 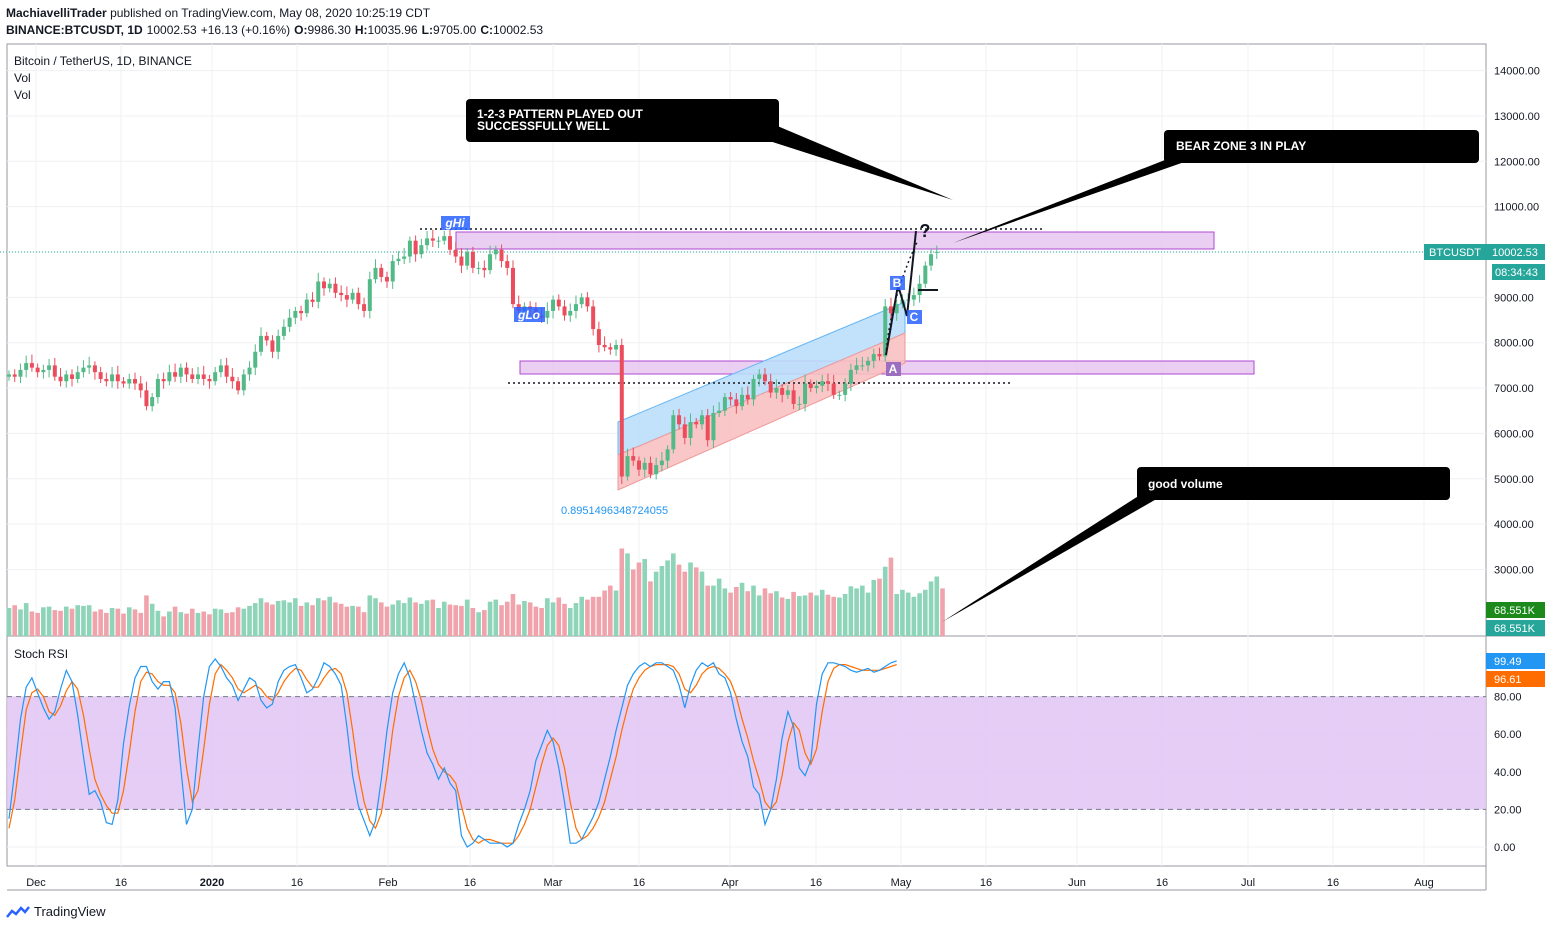 I want to click on price-tick-label: 13000.00, so click(x=1517, y=117).